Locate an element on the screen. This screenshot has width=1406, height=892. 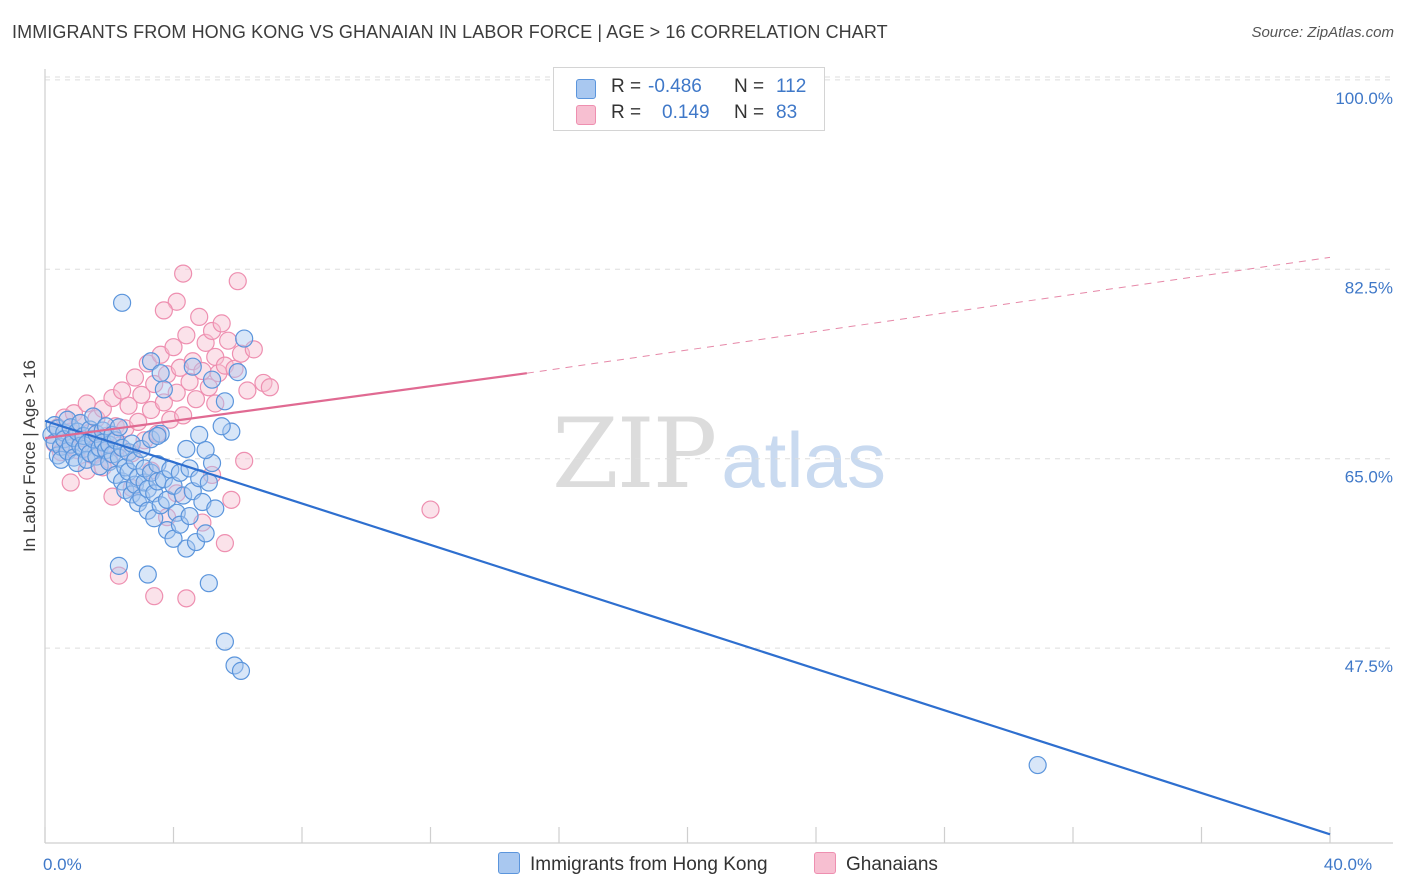
y-axis-title: In Labor Force | Age > 16 is located at coordinates (29, 456).